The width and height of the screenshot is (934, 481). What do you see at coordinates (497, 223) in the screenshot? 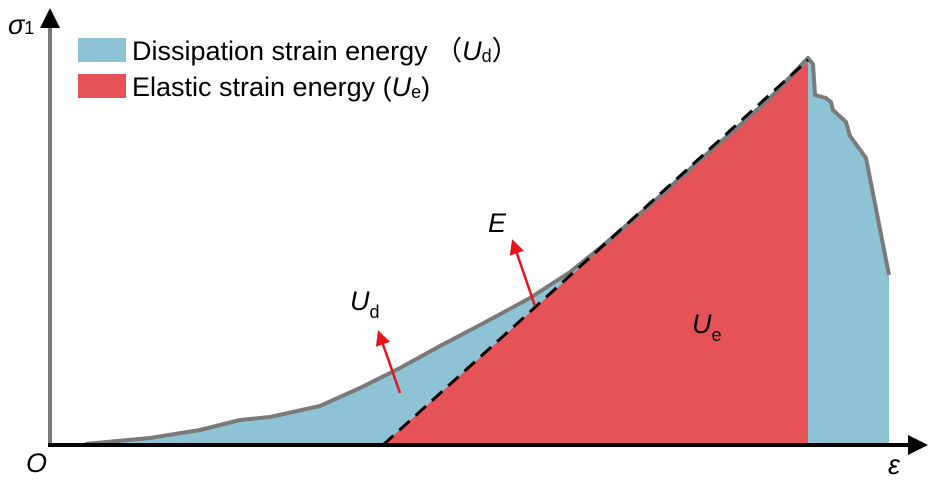
I see `annotation: E` at bounding box center [497, 223].